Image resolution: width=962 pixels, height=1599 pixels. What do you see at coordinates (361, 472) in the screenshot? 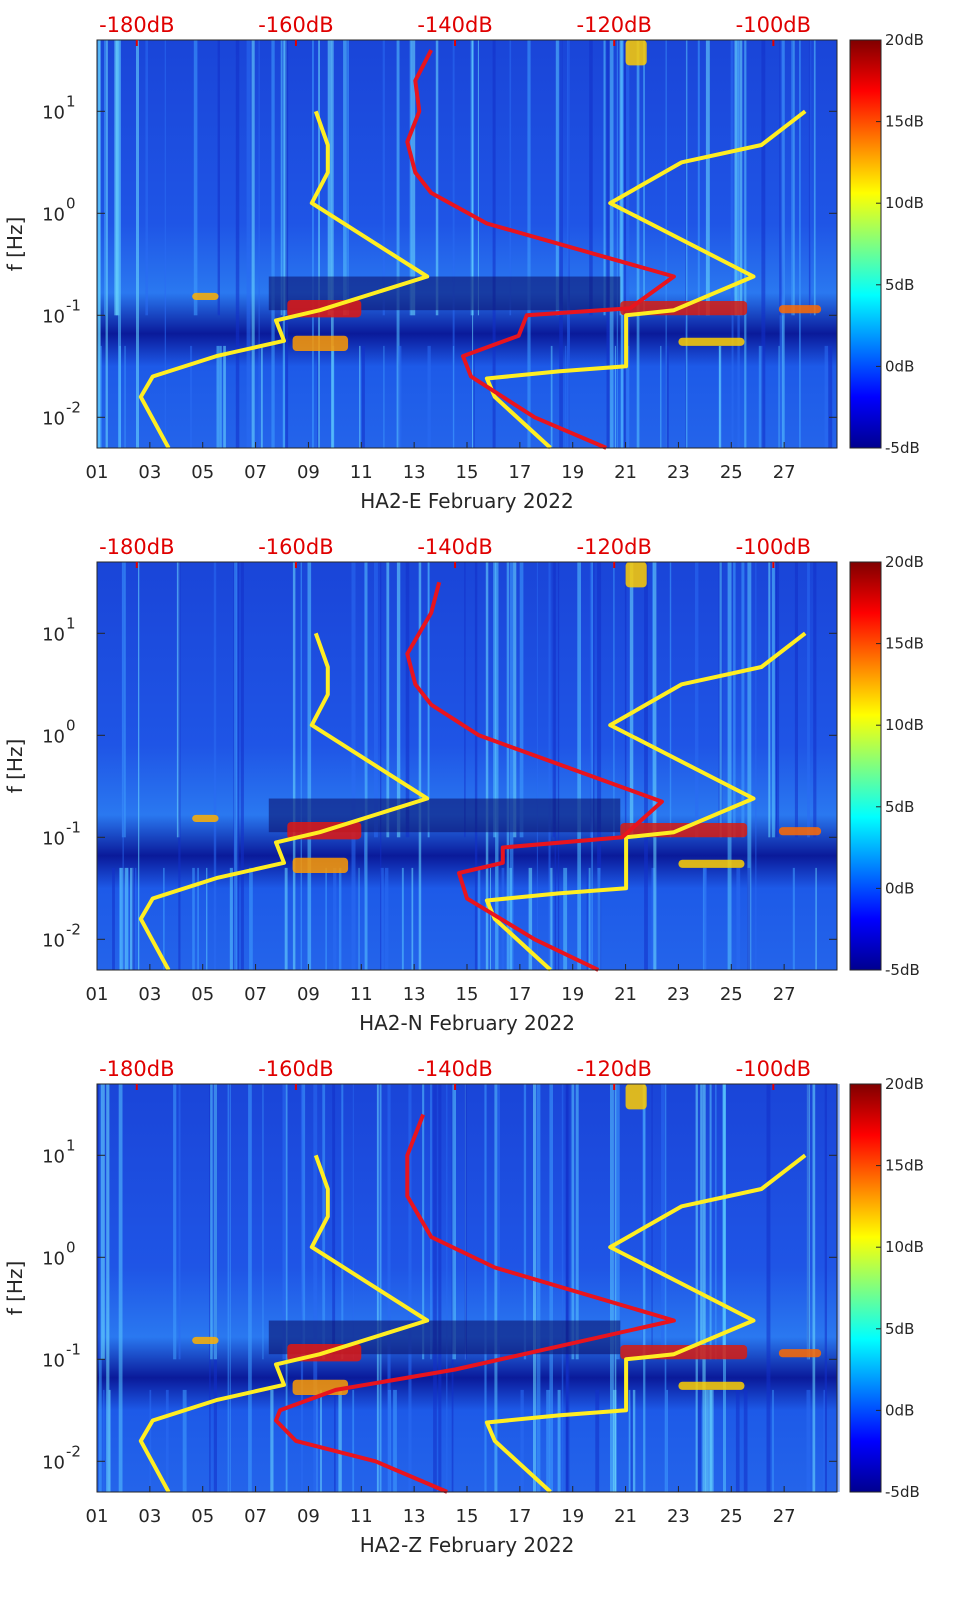
I see `x-tick-label: 11` at bounding box center [361, 472].